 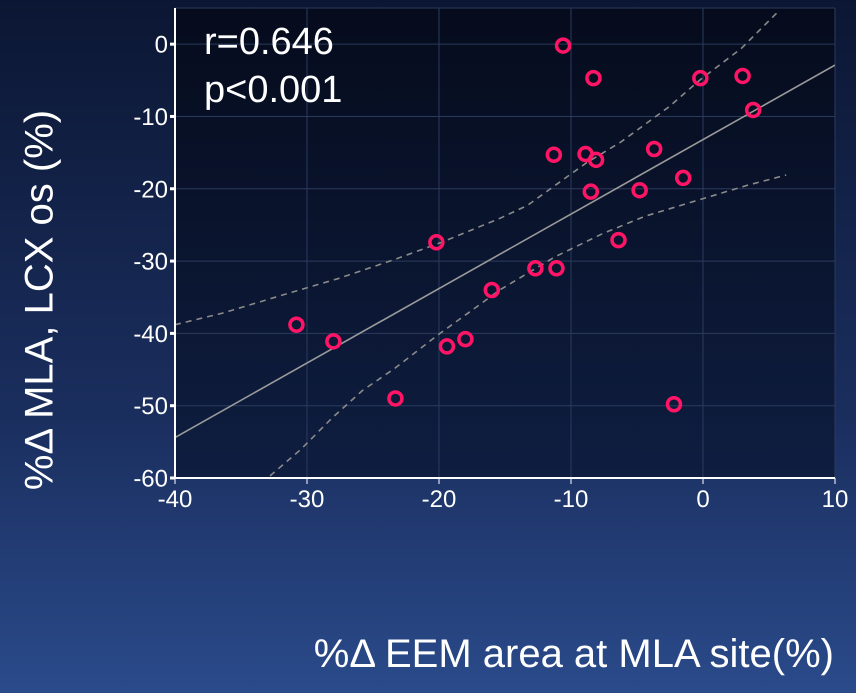 I want to click on x-tick-label: -20, so click(x=439, y=500).